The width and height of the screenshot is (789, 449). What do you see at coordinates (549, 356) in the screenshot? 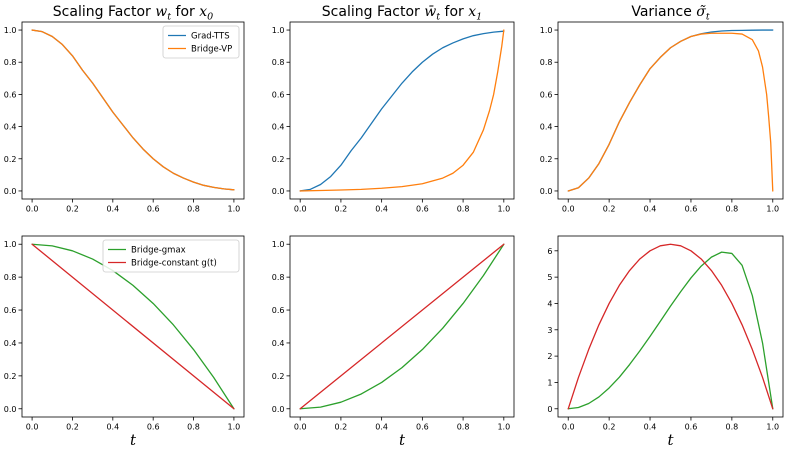
I see `y-tick-label: 2` at bounding box center [549, 356].